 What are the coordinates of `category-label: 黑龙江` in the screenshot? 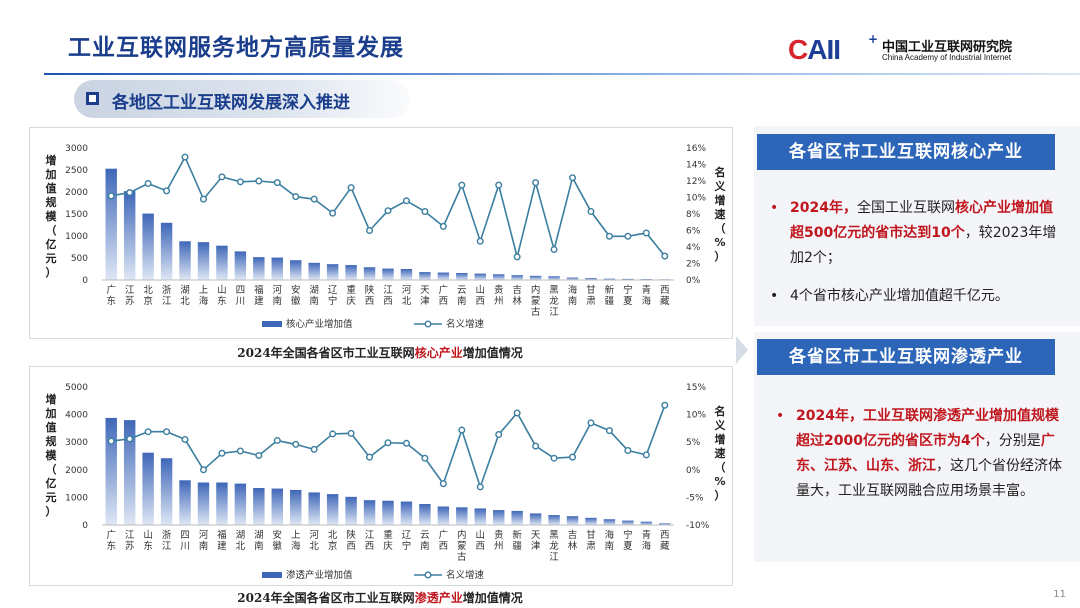 It's located at (554, 546).